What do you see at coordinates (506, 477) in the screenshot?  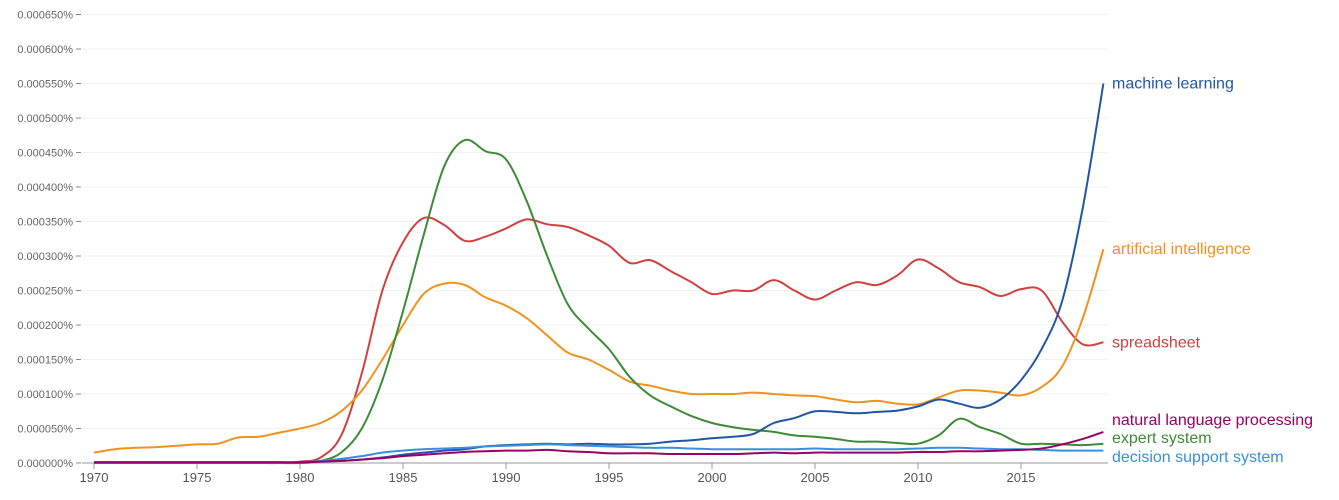 I see `x-tick-label: 1990` at bounding box center [506, 477].